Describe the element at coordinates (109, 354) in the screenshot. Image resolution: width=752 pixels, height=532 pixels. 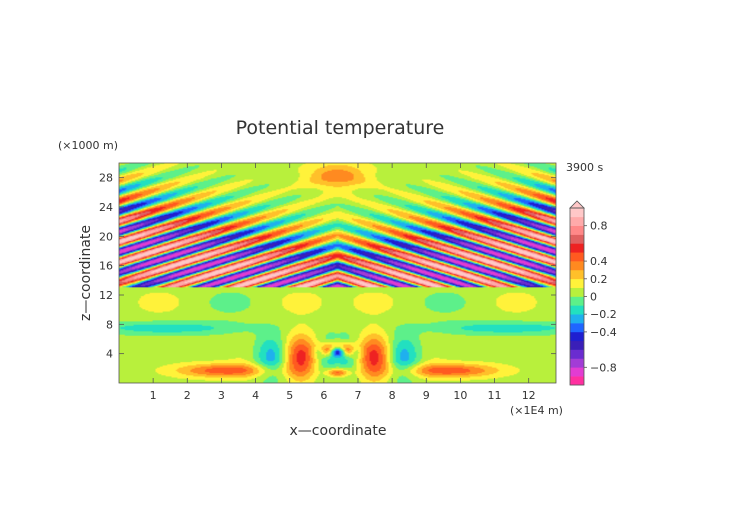
I see `y-tick-label: 4` at that location.